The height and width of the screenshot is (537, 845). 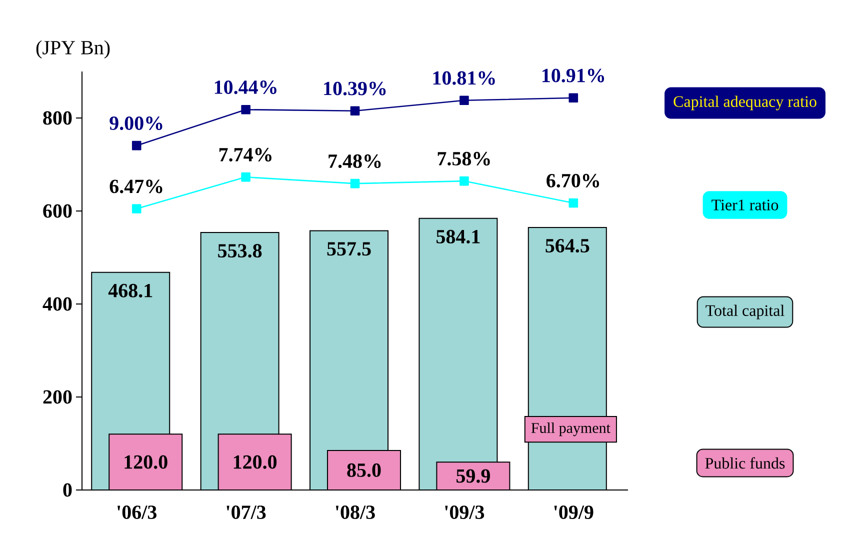 What do you see at coordinates (355, 513) in the screenshot?
I see `x-tick-label: '08/3` at bounding box center [355, 513].